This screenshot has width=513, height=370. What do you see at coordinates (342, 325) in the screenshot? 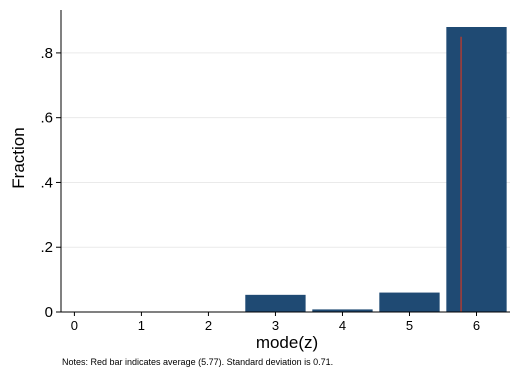
I see `x-tick-label: 4` at bounding box center [342, 325].